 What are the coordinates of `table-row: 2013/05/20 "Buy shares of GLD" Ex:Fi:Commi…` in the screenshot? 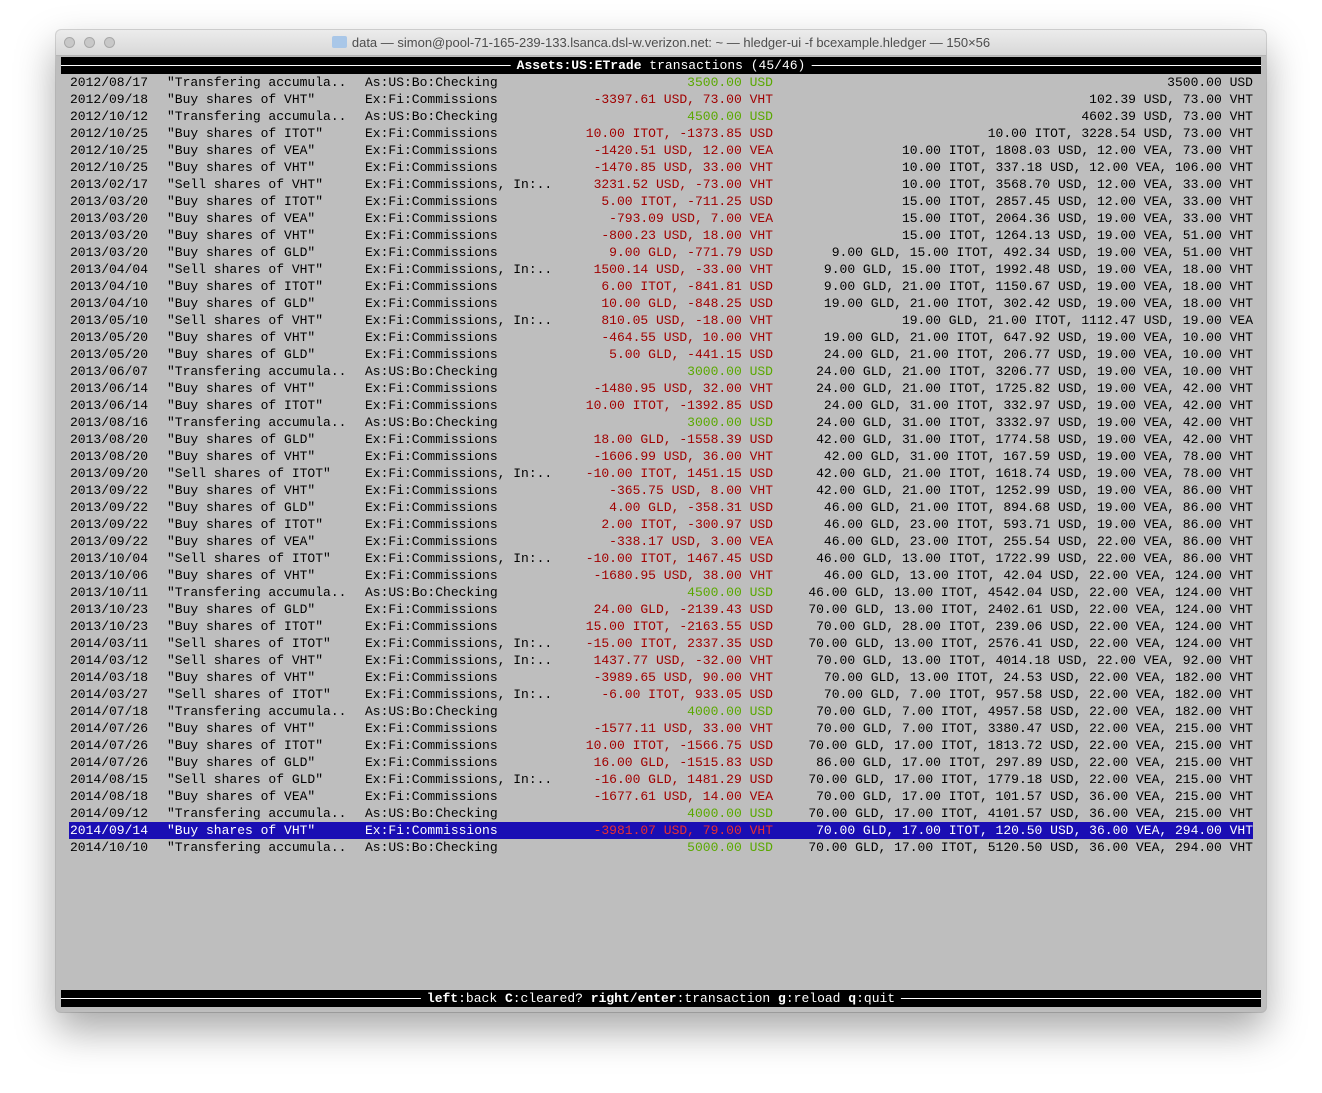 It's located at (661, 354).